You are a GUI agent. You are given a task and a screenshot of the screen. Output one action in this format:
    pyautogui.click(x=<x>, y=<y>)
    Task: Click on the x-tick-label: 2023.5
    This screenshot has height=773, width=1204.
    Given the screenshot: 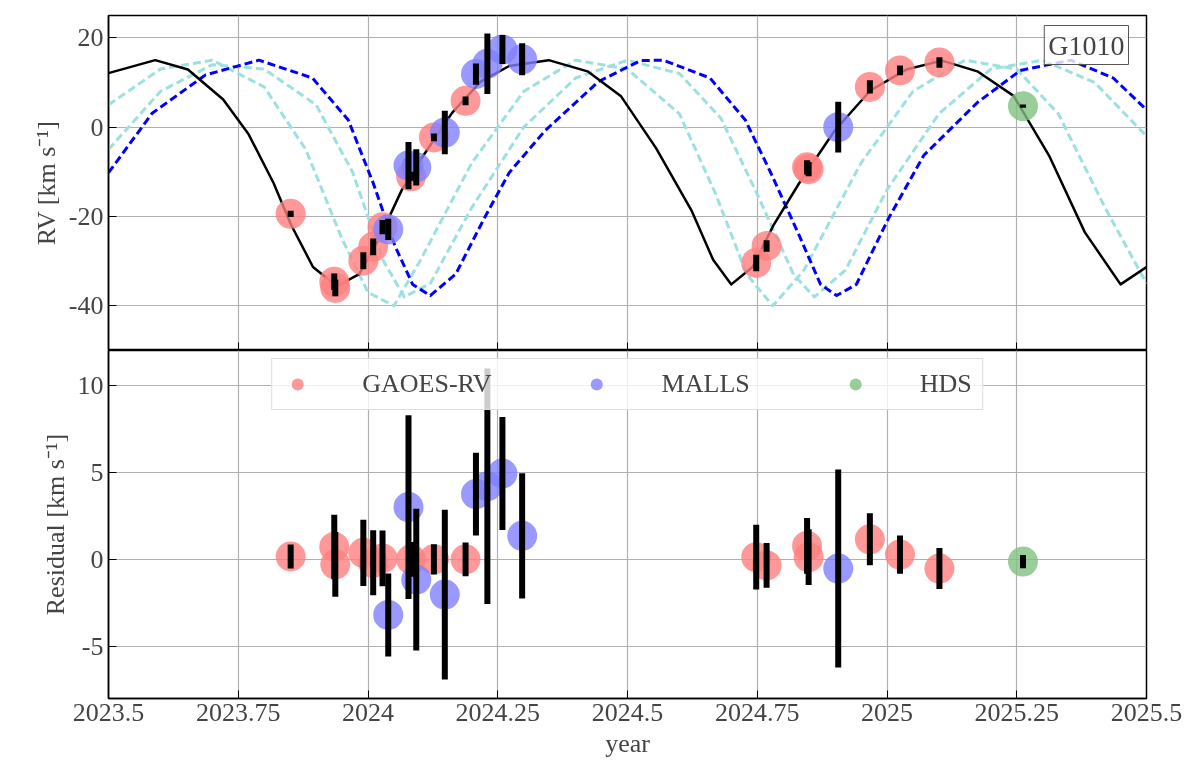 What is the action you would take?
    pyautogui.click(x=108, y=712)
    